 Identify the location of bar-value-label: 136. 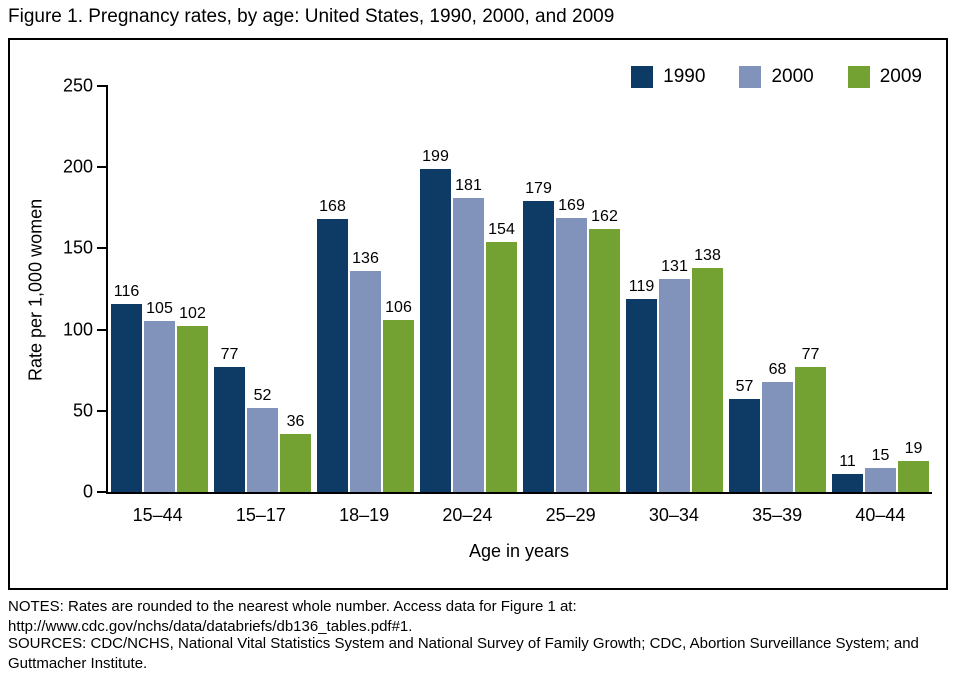
(365, 259).